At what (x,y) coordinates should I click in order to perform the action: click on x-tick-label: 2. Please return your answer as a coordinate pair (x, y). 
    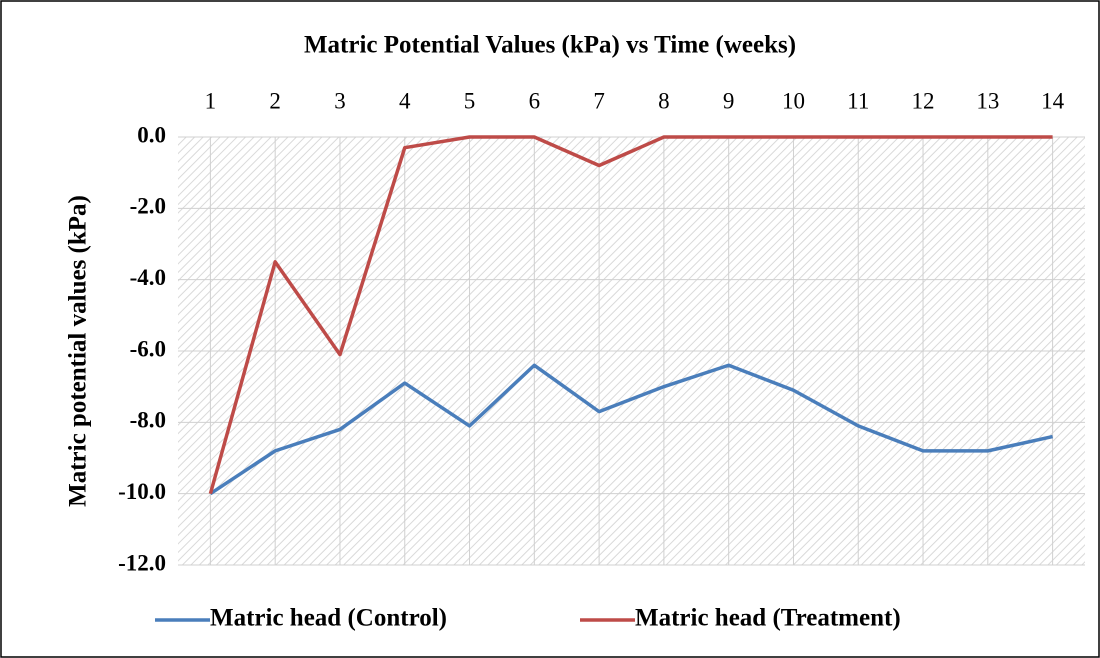
    Looking at the image, I should click on (275, 100).